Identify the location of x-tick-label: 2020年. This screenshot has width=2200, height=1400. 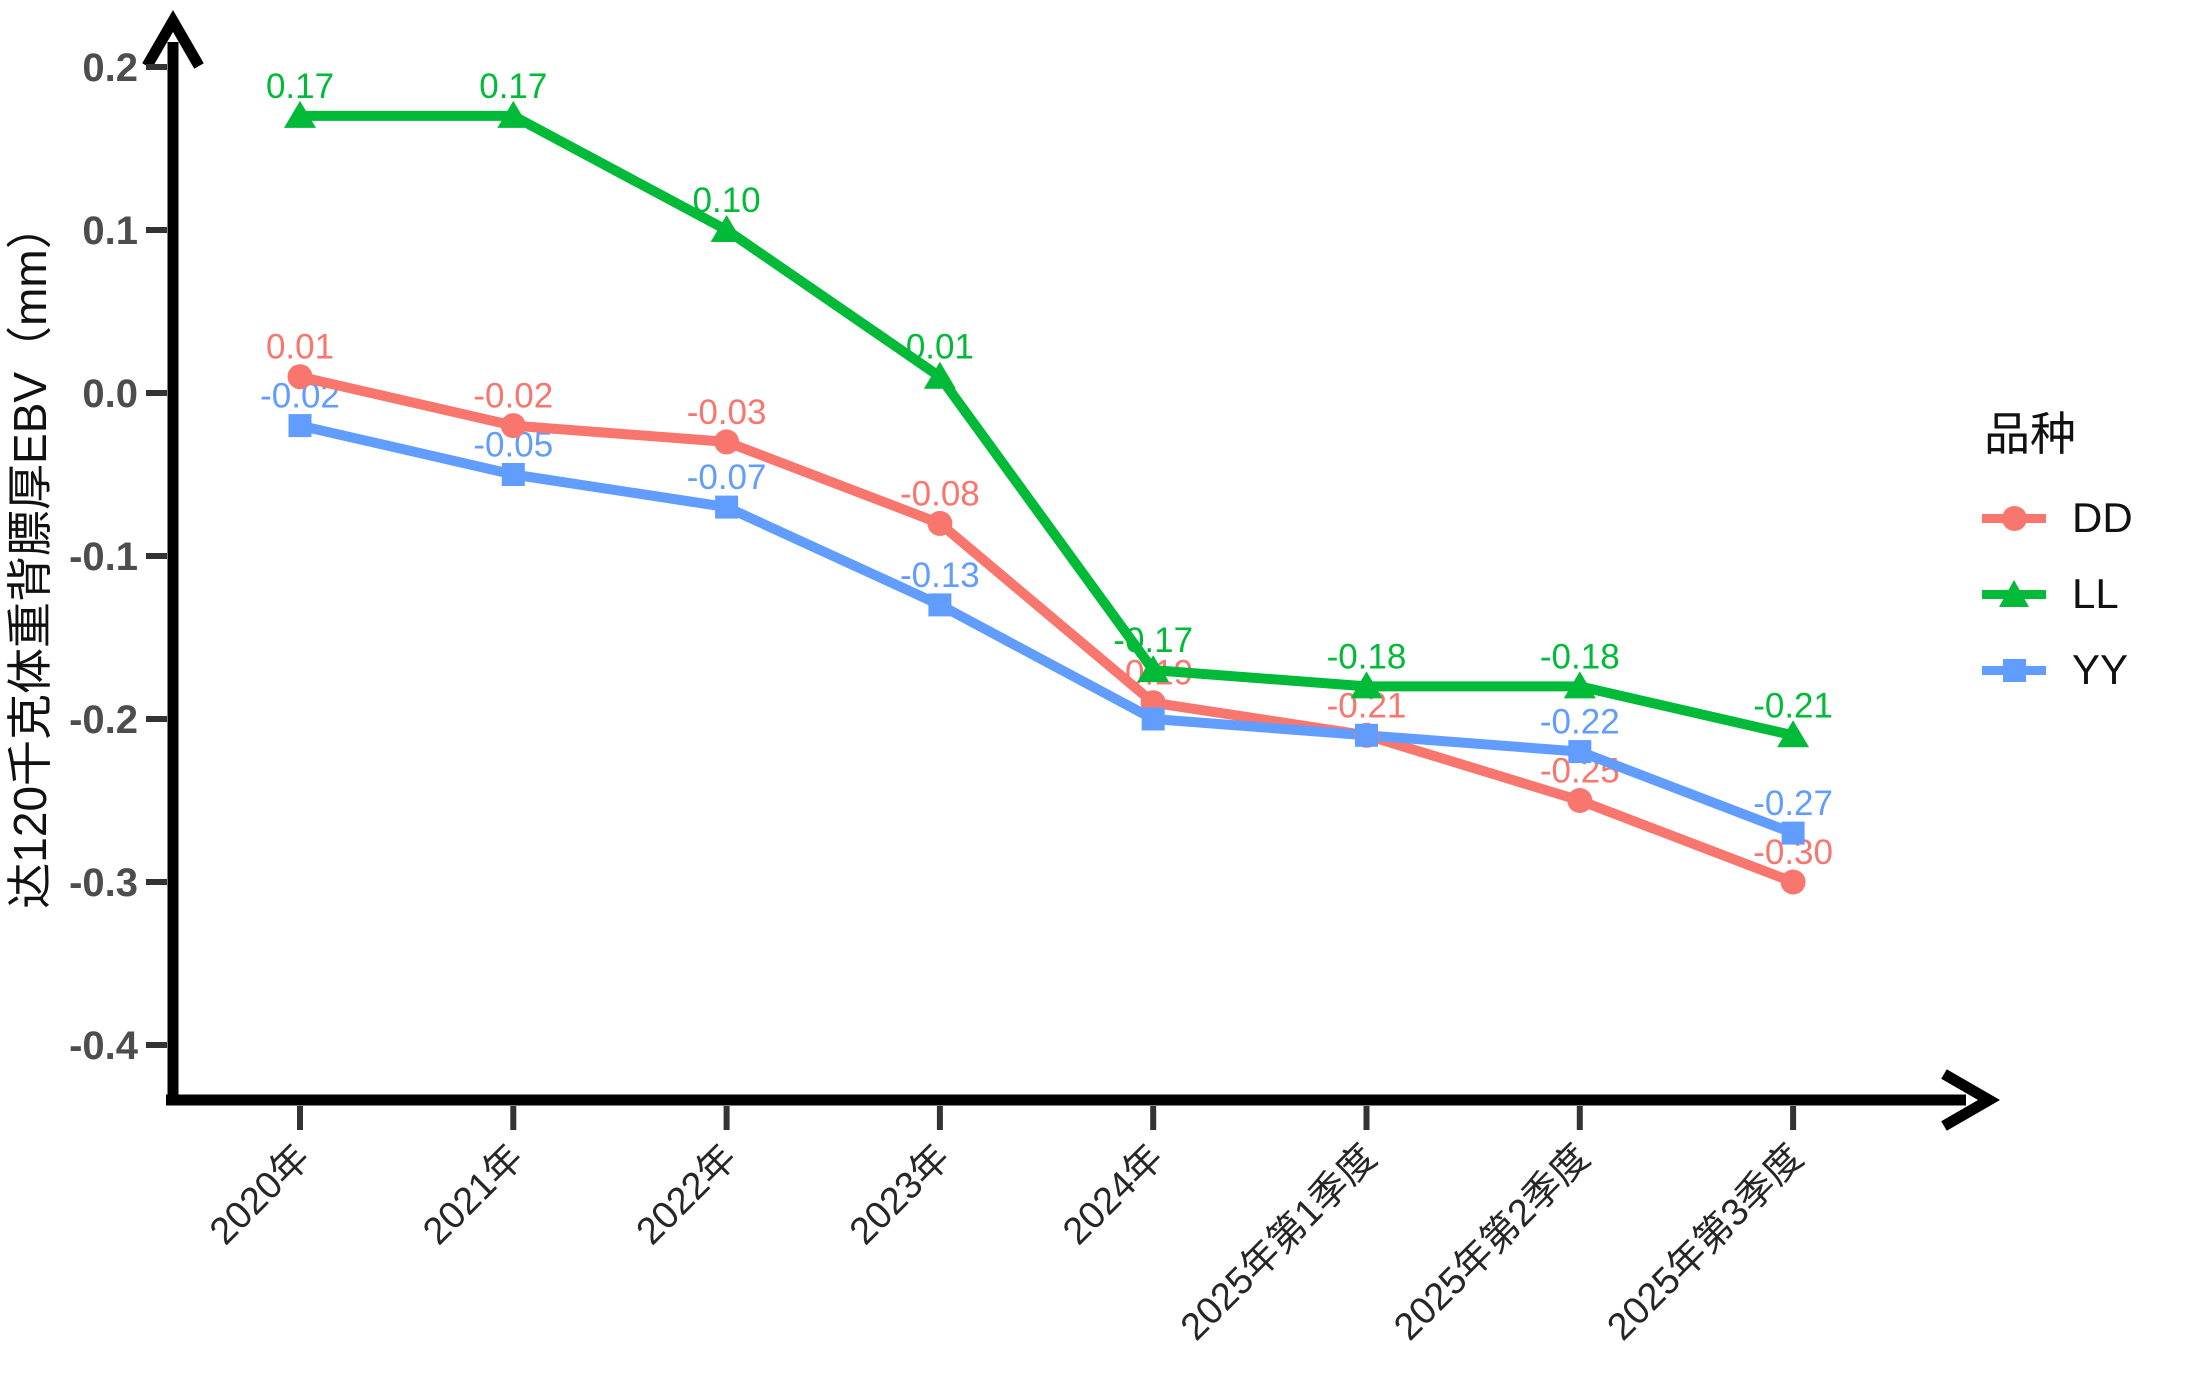
(260, 1195).